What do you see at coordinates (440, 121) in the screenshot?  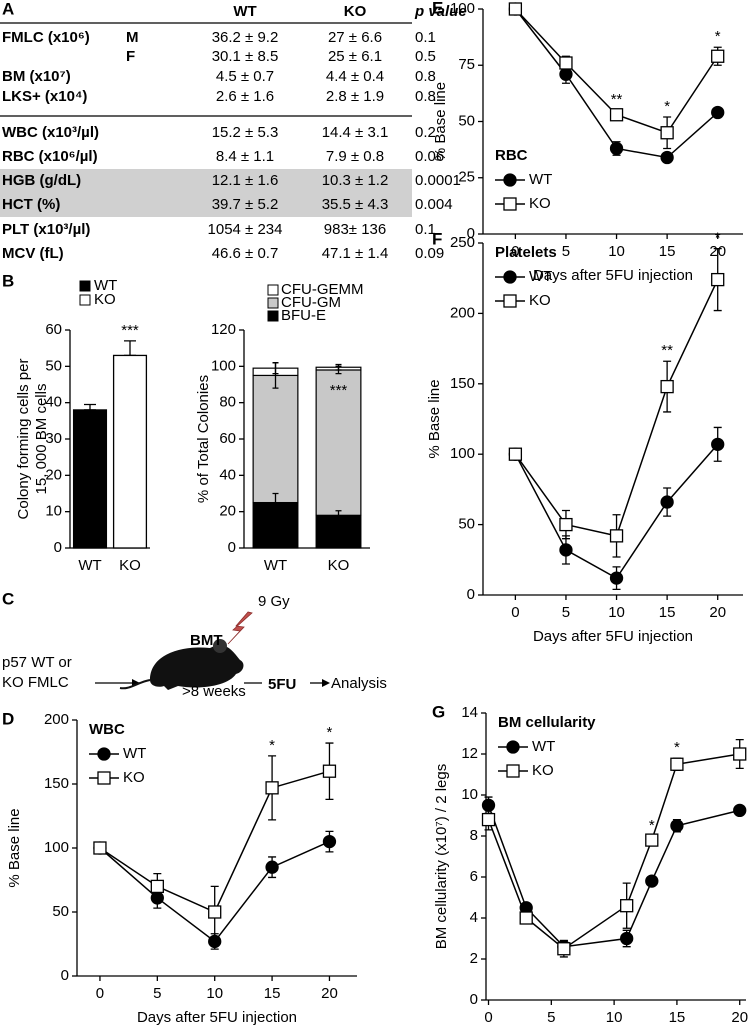 I see `y-axis-label: % Base line` at bounding box center [440, 121].